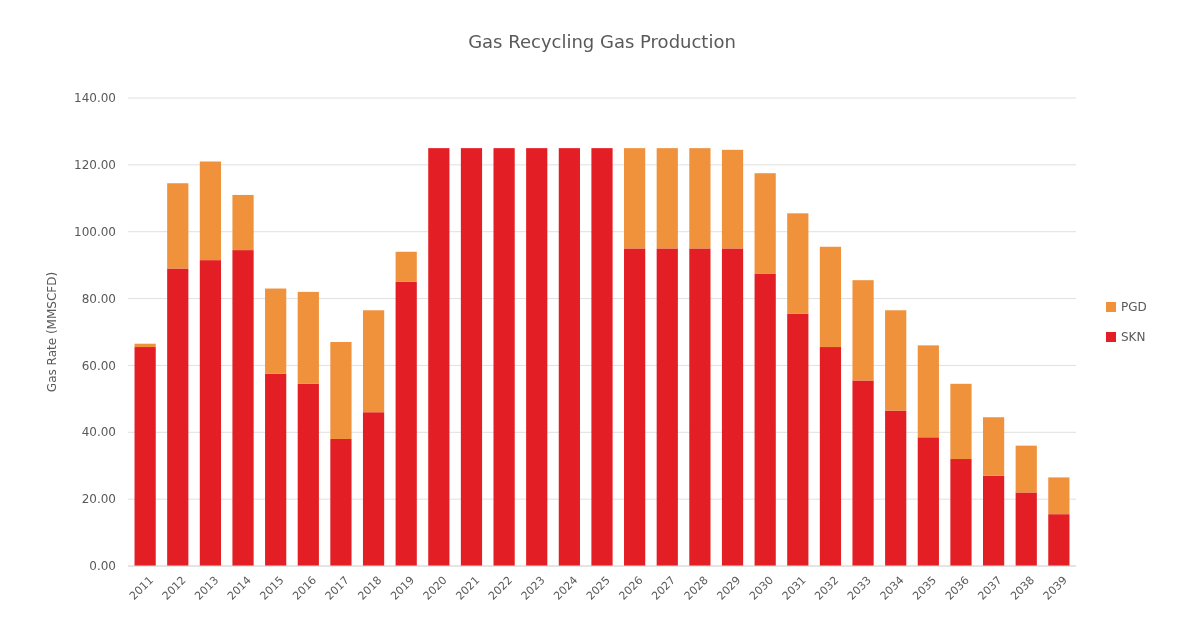  What do you see at coordinates (95, 98) in the screenshot?
I see `y-tick-label: 140.00` at bounding box center [95, 98].